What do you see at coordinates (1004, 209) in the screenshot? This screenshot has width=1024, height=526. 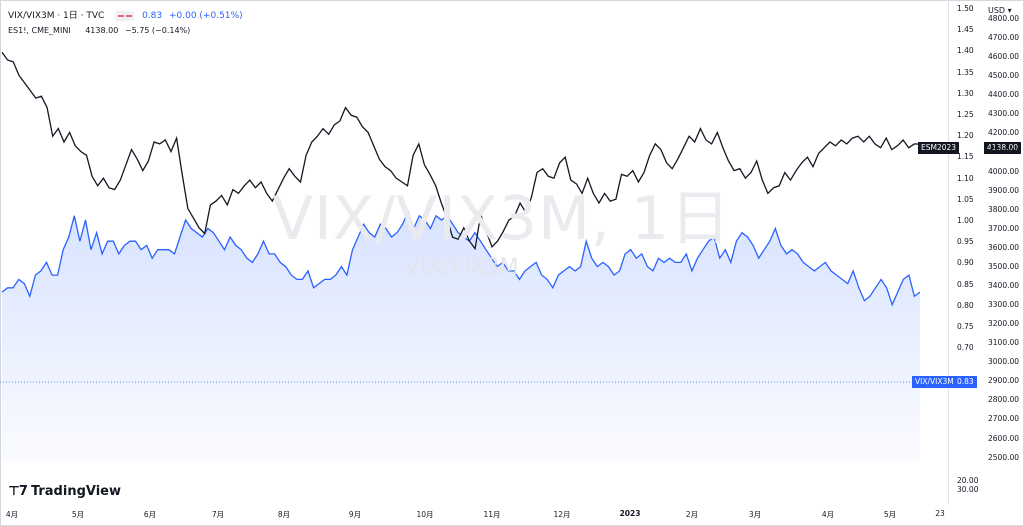 I see `right-scale-tick: 3800.00` at bounding box center [1004, 209].